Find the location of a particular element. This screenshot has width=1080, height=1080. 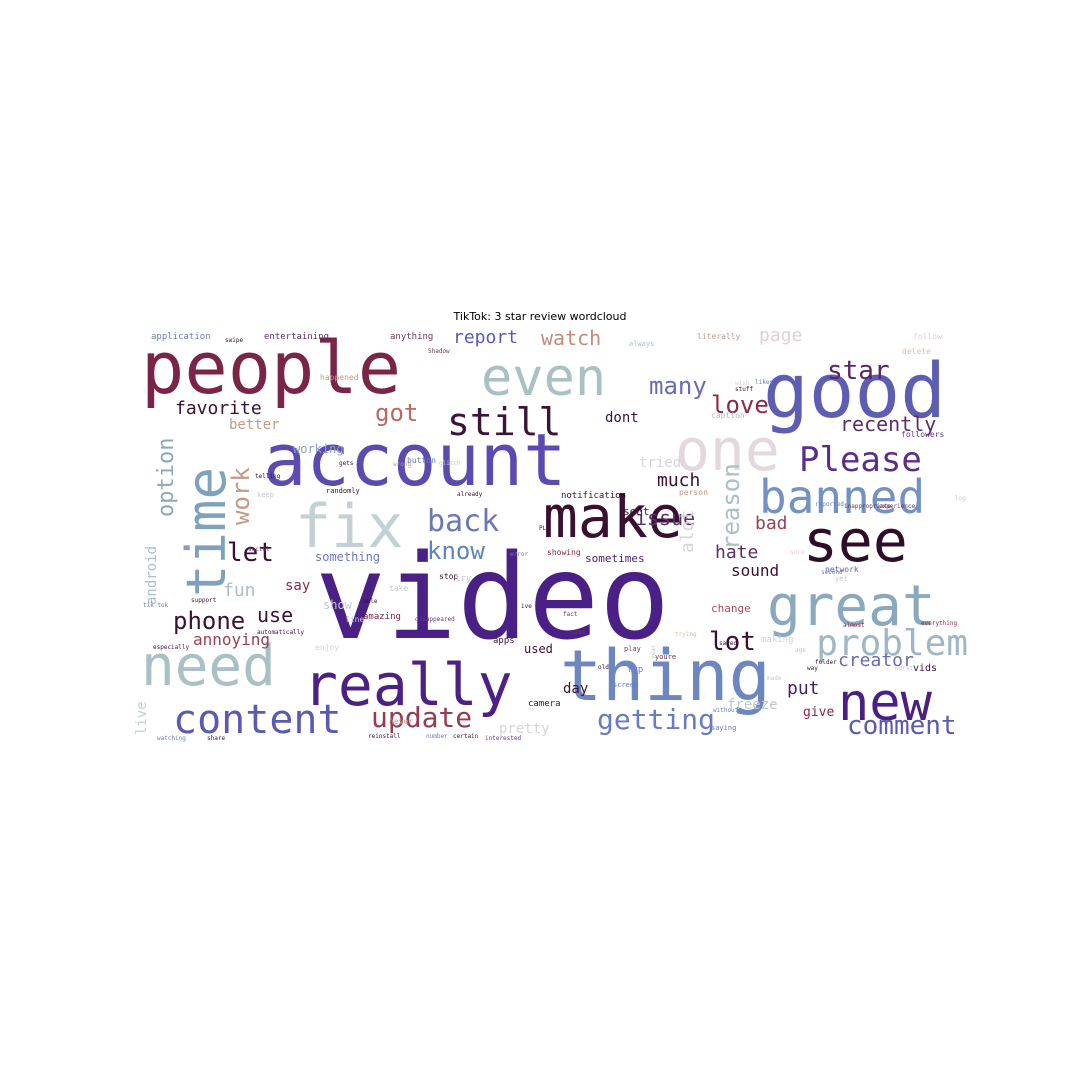

word-especially: especially is located at coordinates (171, 647).